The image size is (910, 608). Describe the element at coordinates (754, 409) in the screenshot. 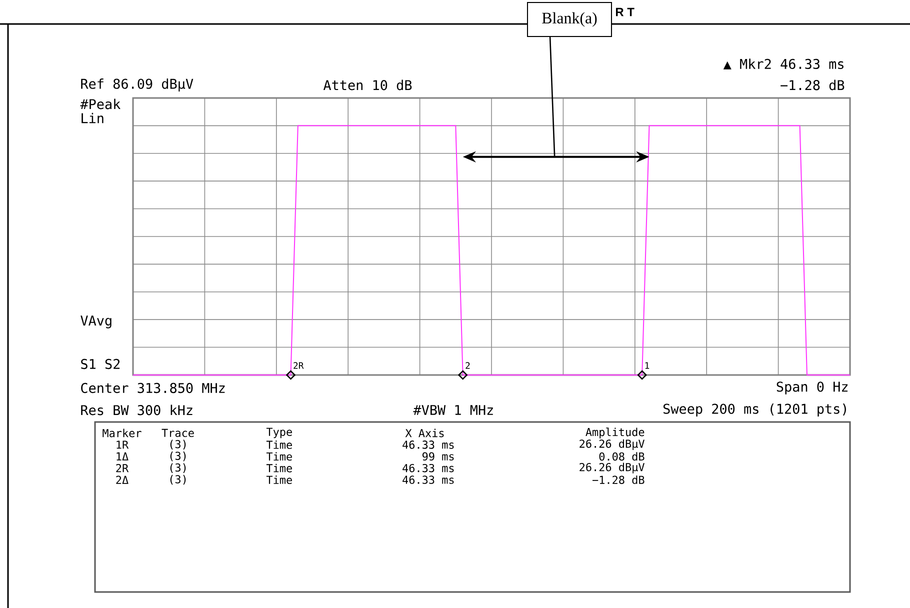

I see `text: Sweep 200 ms (1201 pts)` at that location.